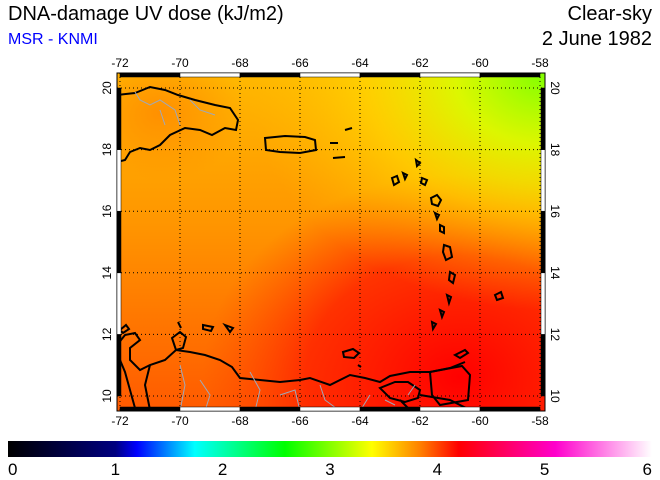  I want to click on date-label: 2 June 1982, so click(596, 39).